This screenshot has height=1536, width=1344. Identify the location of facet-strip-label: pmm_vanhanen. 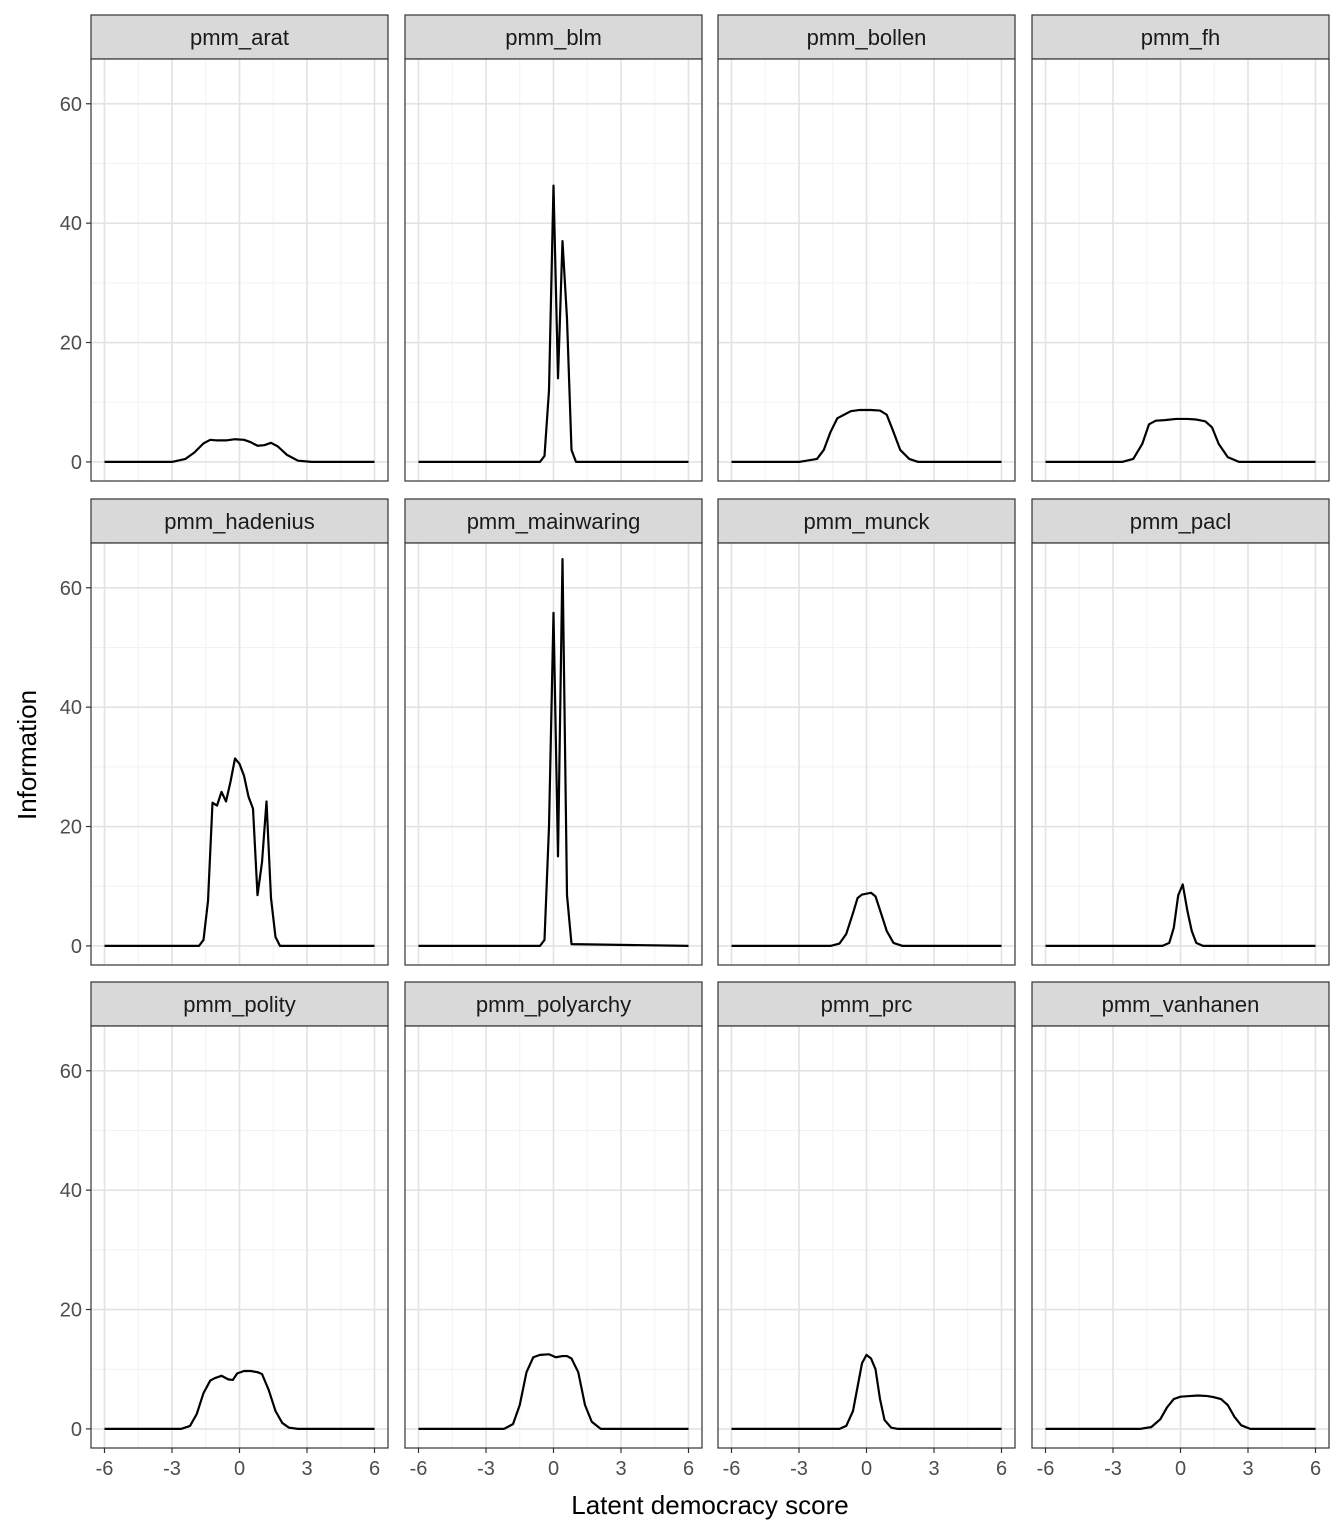
(1181, 1004).